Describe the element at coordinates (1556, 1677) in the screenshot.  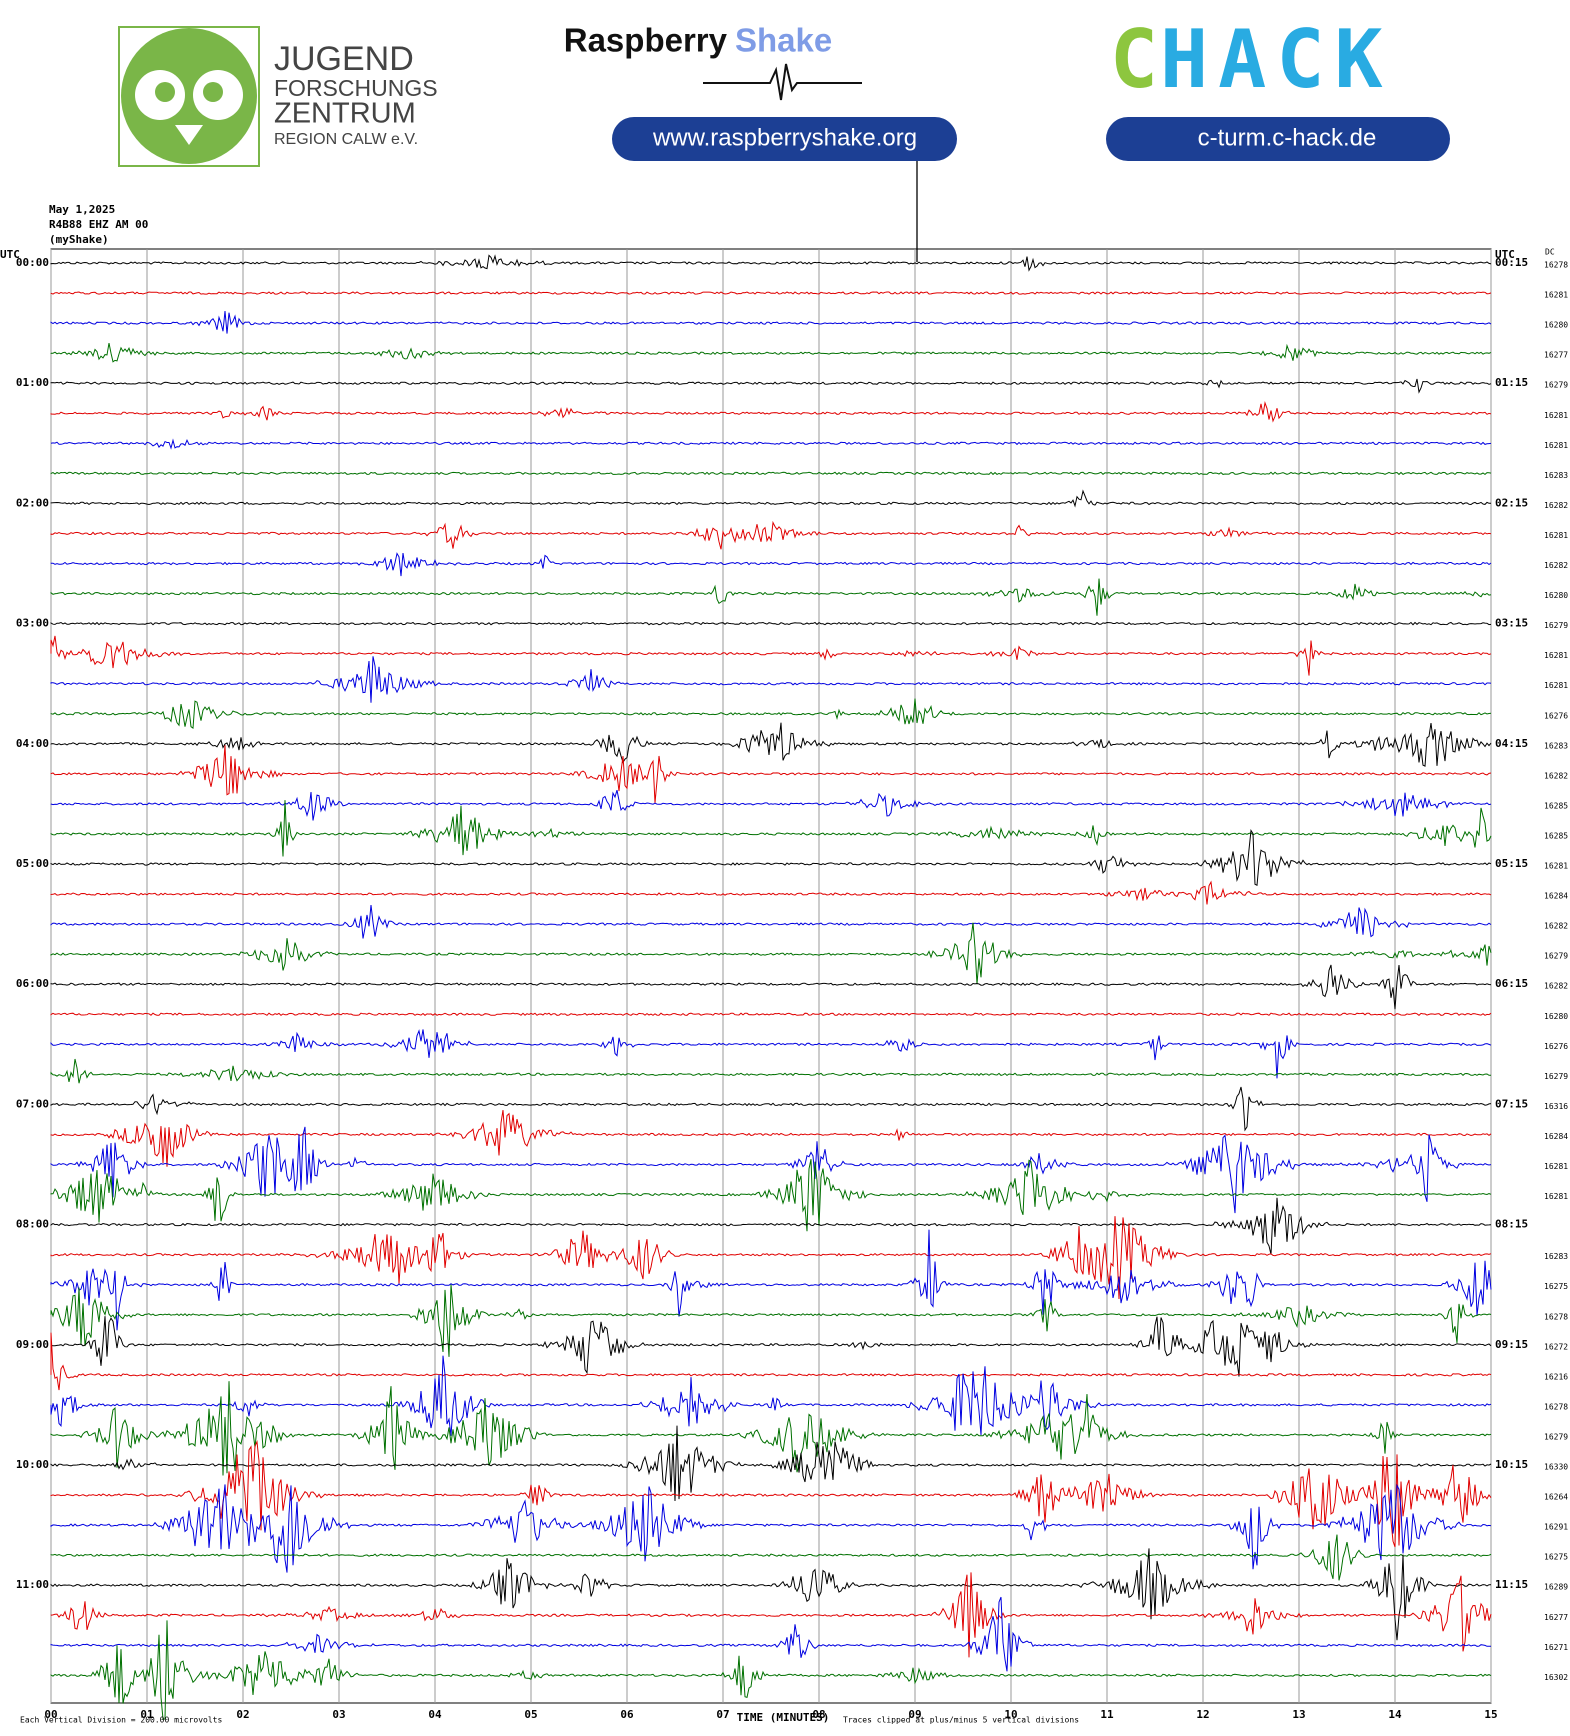
I see `dc-value: 16302` at that location.